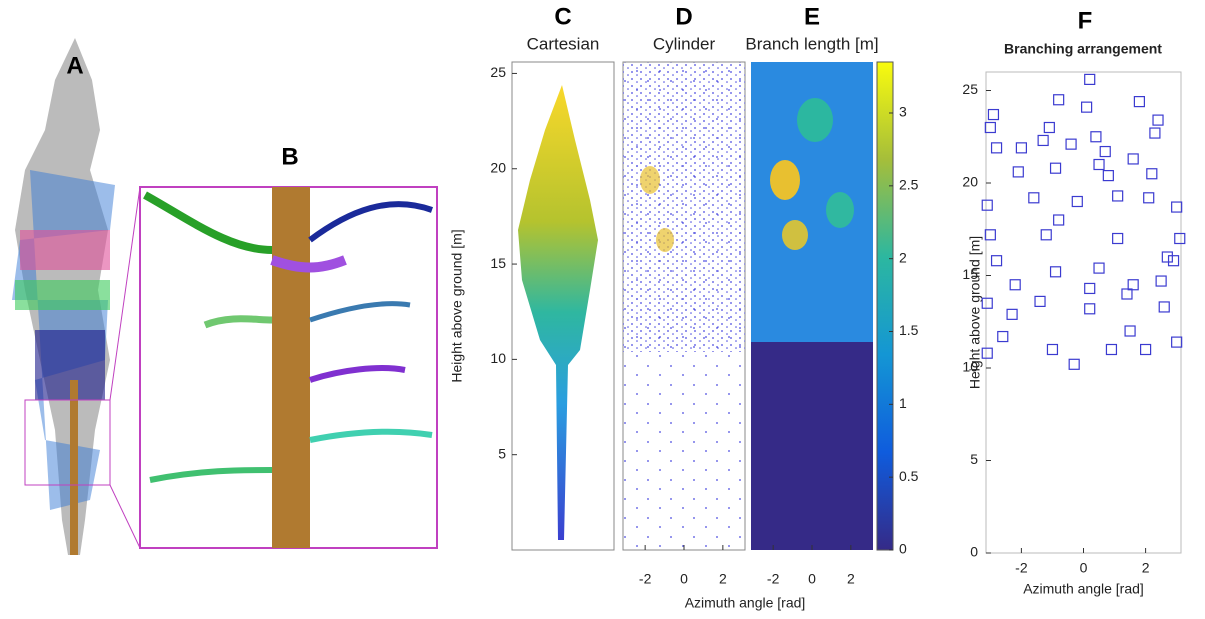 Image resolution: width=1205 pixels, height=619 pixels. What do you see at coordinates (903, 549) in the screenshot?
I see `colorbar-tick-label: 0` at bounding box center [903, 549].